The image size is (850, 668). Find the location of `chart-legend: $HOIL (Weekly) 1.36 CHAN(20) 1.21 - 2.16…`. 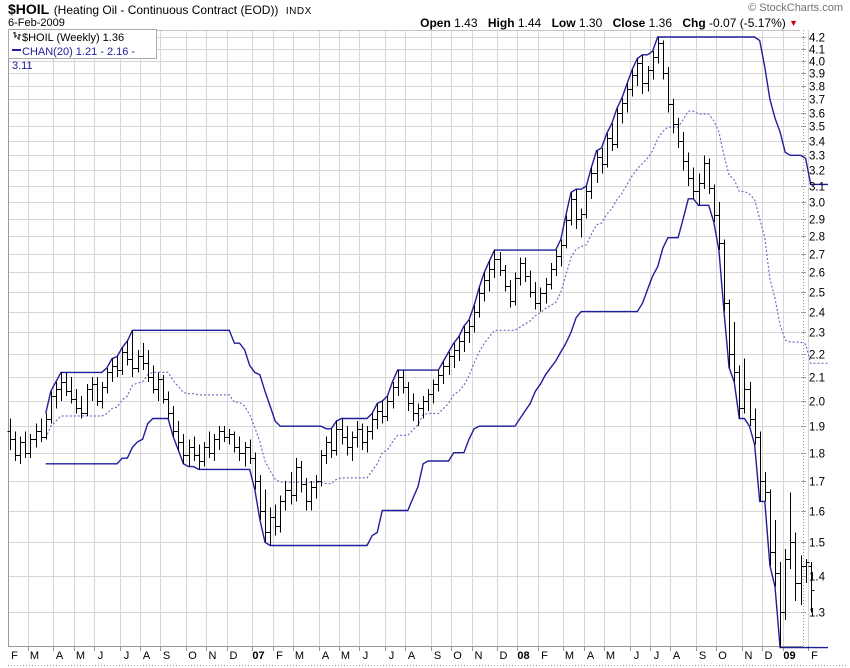

chart-legend: $HOIL (Weekly) 1.36 CHAN(20) 1.21 - 2.16… is located at coordinates (82, 50).